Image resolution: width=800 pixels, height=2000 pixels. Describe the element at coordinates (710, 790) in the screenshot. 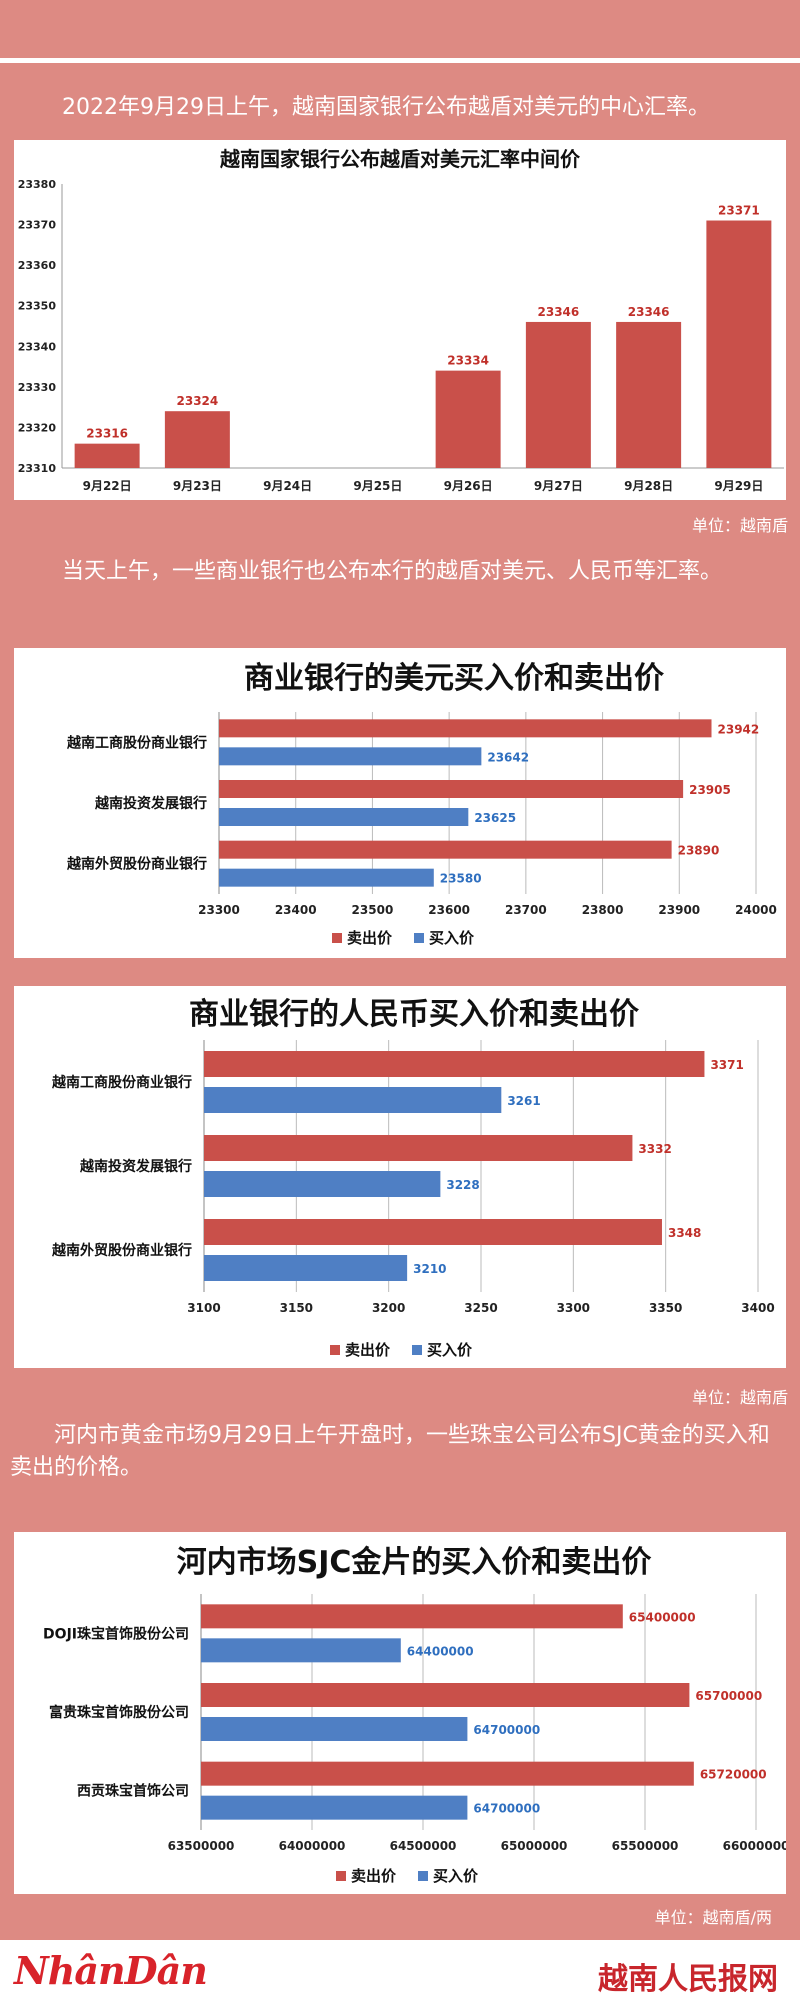

I see `sell-data-label: 23905` at that location.